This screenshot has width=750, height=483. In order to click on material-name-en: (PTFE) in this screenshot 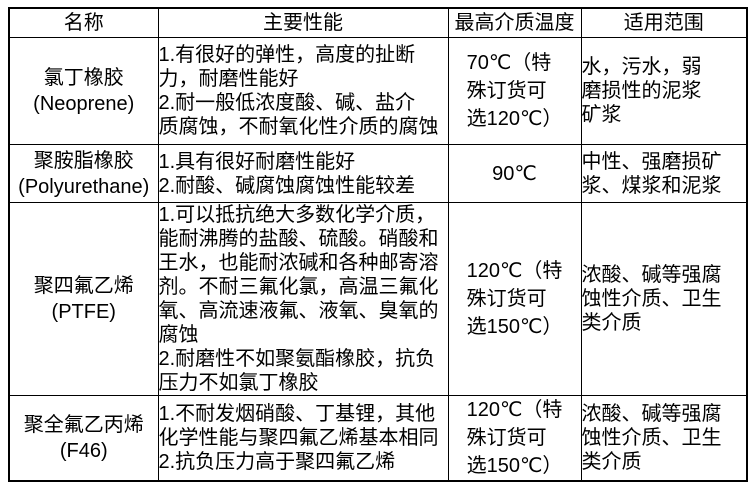, I will do `click(83, 312)`.